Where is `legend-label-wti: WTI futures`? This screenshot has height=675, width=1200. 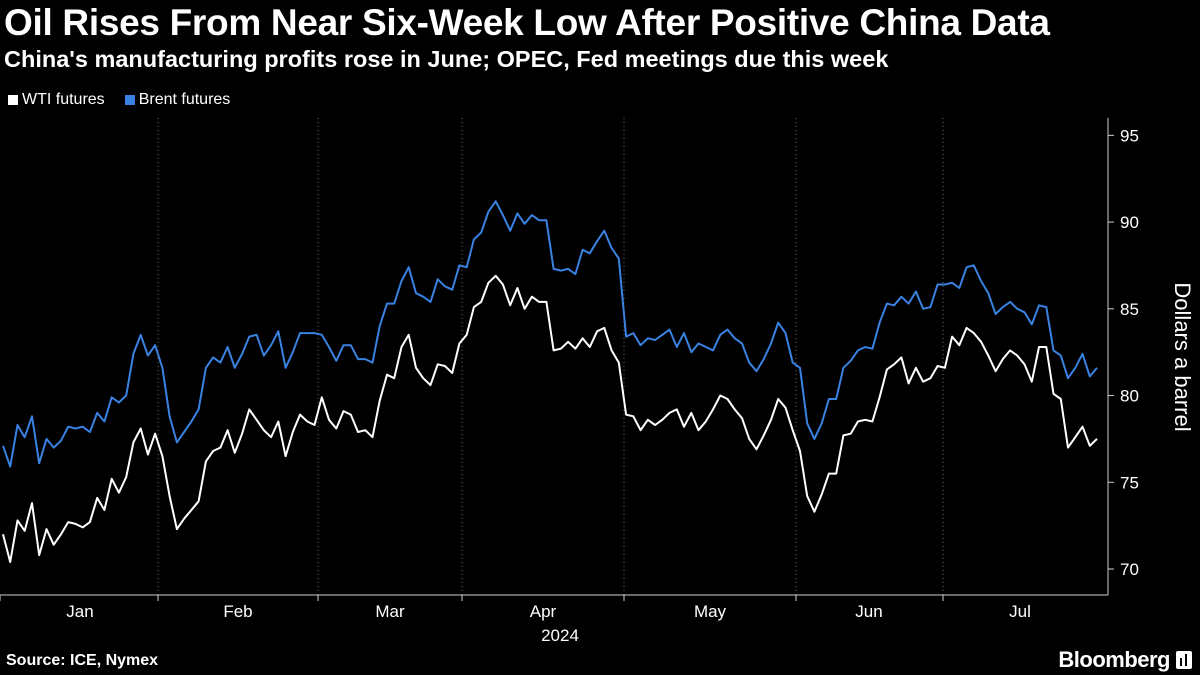
legend-label-wti: WTI futures is located at coordinates (63, 99).